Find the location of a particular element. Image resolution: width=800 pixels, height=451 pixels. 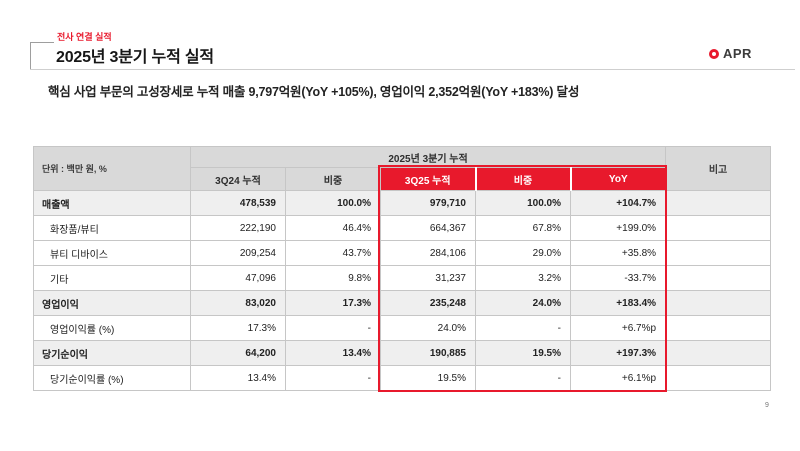

table-cell: +6.1%p is located at coordinates (618, 378).